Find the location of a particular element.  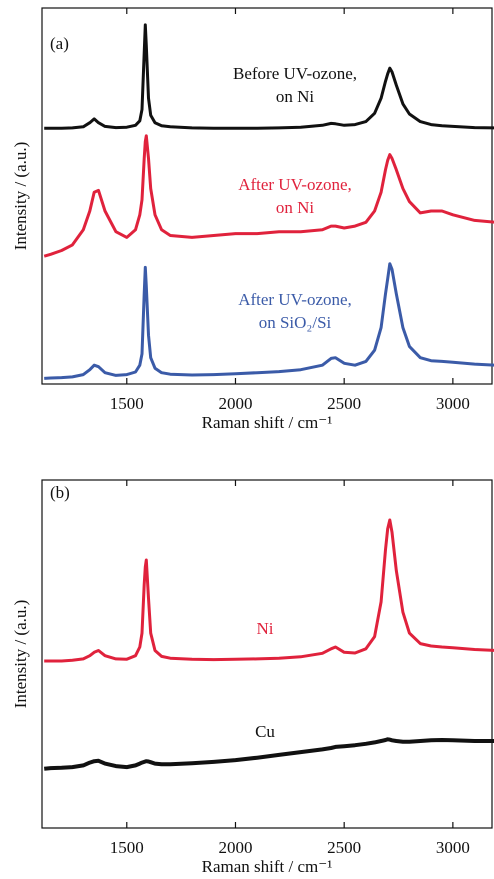

panel-label: (a) is located at coordinates (59, 43).